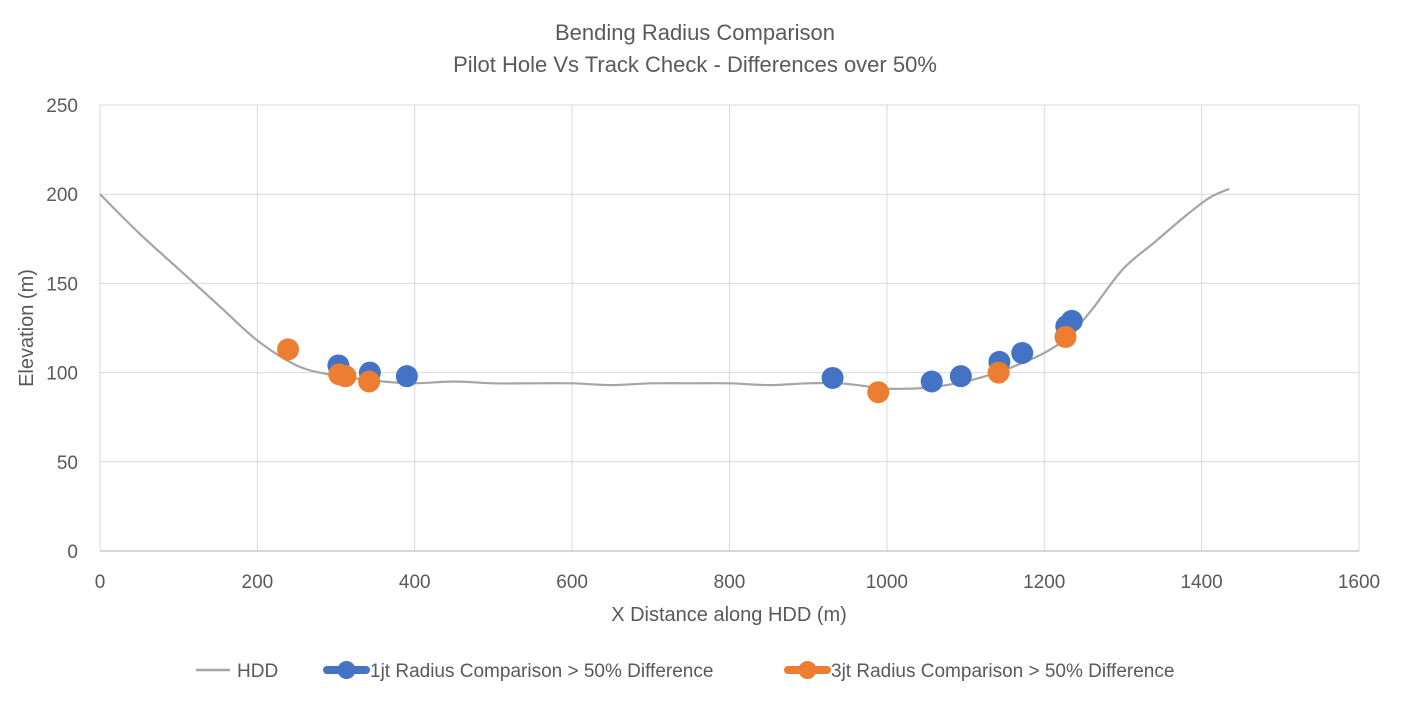  What do you see at coordinates (1201, 582) in the screenshot?
I see `x-tick-label: 1400` at bounding box center [1201, 582].